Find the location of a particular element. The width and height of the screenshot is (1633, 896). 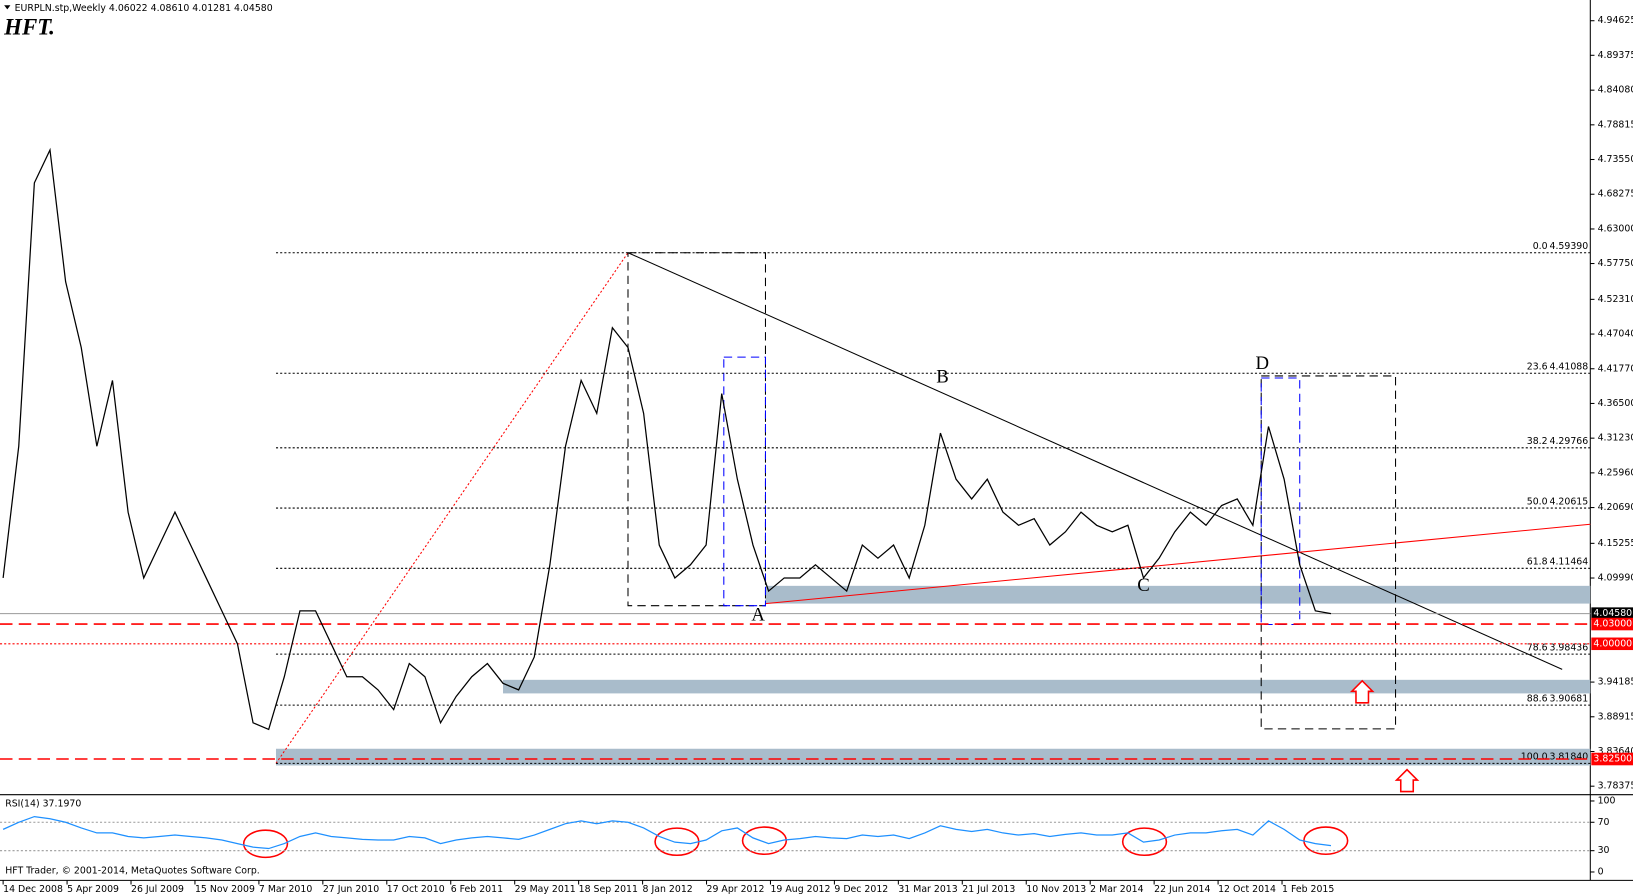

x-tick-label: 18 Sep 2011 is located at coordinates (608, 889).